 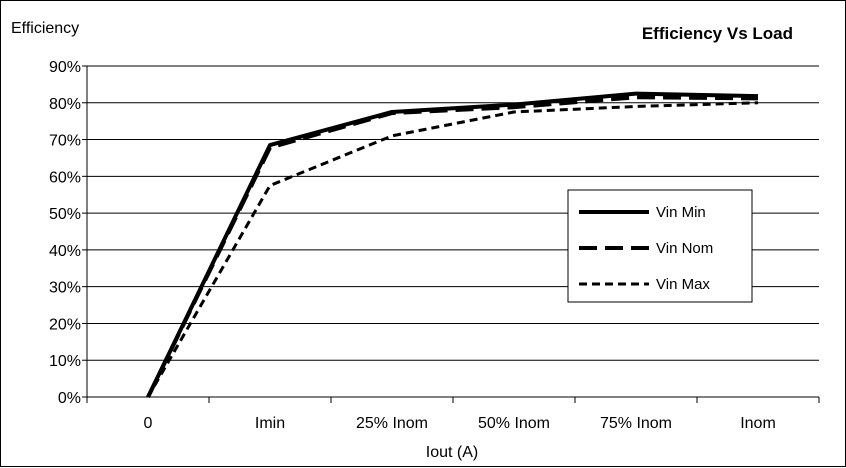 I want to click on chart-title: Efficiency Vs Load, so click(x=717, y=33).